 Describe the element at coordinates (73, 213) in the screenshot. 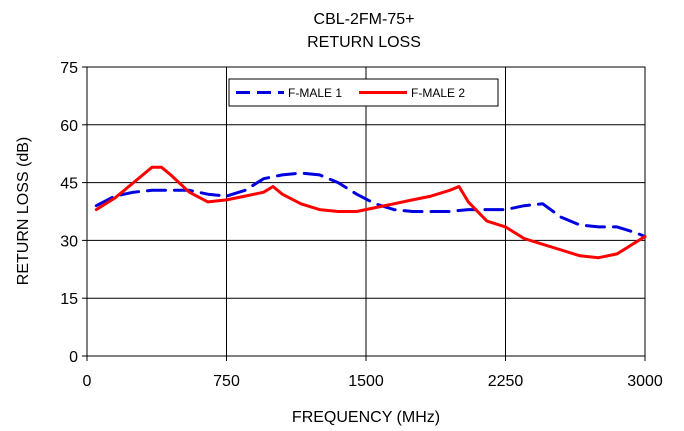

I see `y-axis-ticks: 0 15 30 45 60 75` at that location.